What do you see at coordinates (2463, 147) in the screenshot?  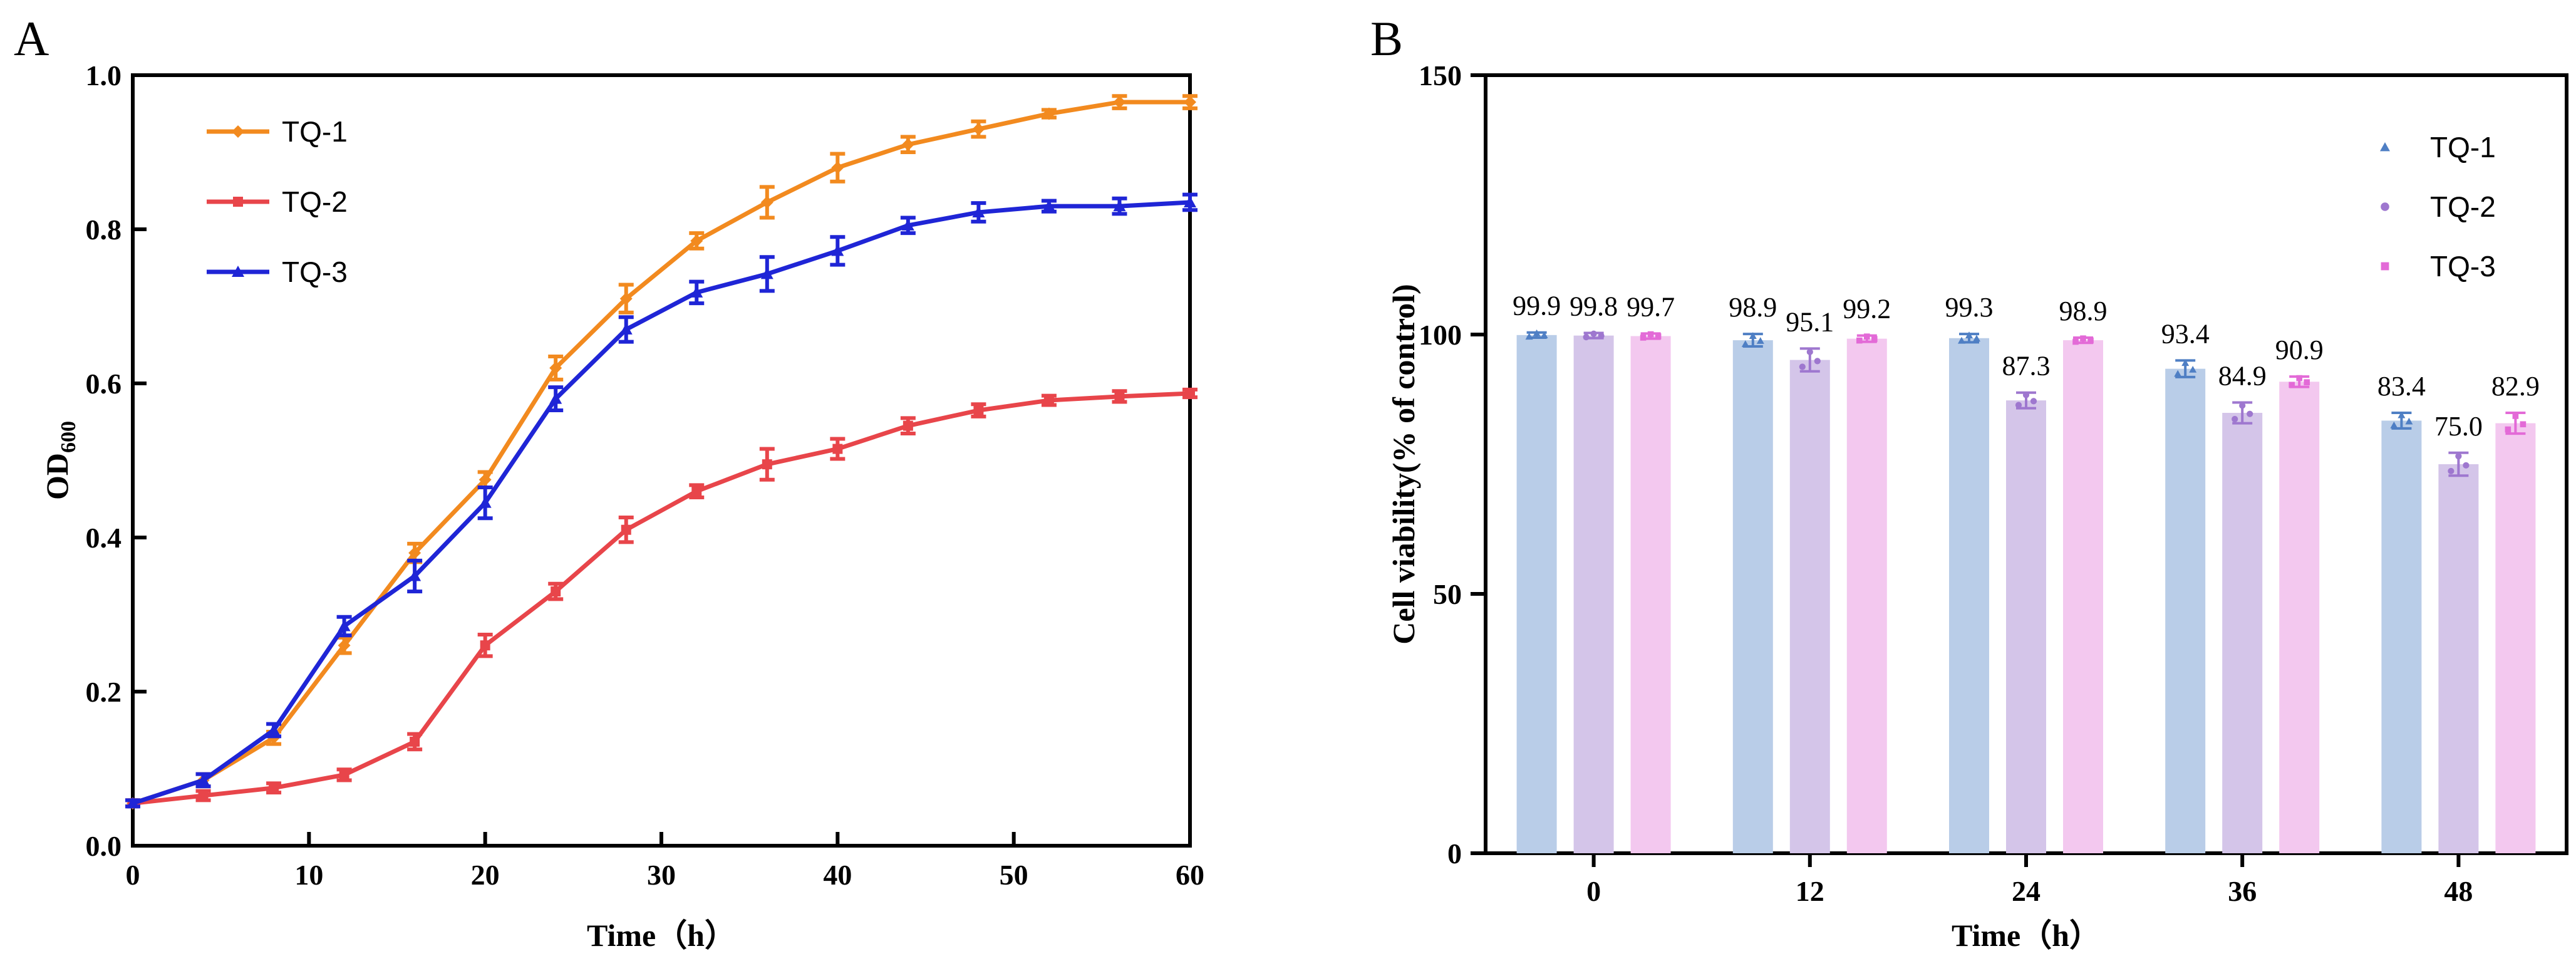 I see `legend-label: TQ-1` at bounding box center [2463, 147].